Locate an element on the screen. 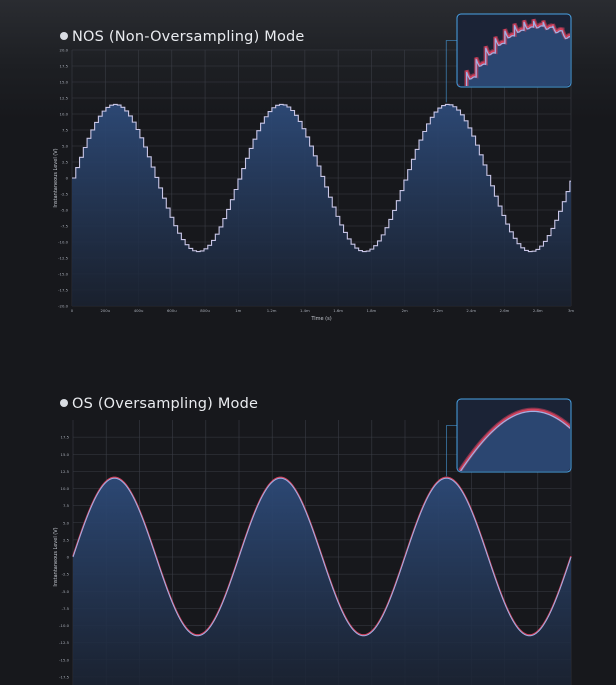 The height and width of the screenshot is (685, 616). x-tick-label: 200u is located at coordinates (105, 310).